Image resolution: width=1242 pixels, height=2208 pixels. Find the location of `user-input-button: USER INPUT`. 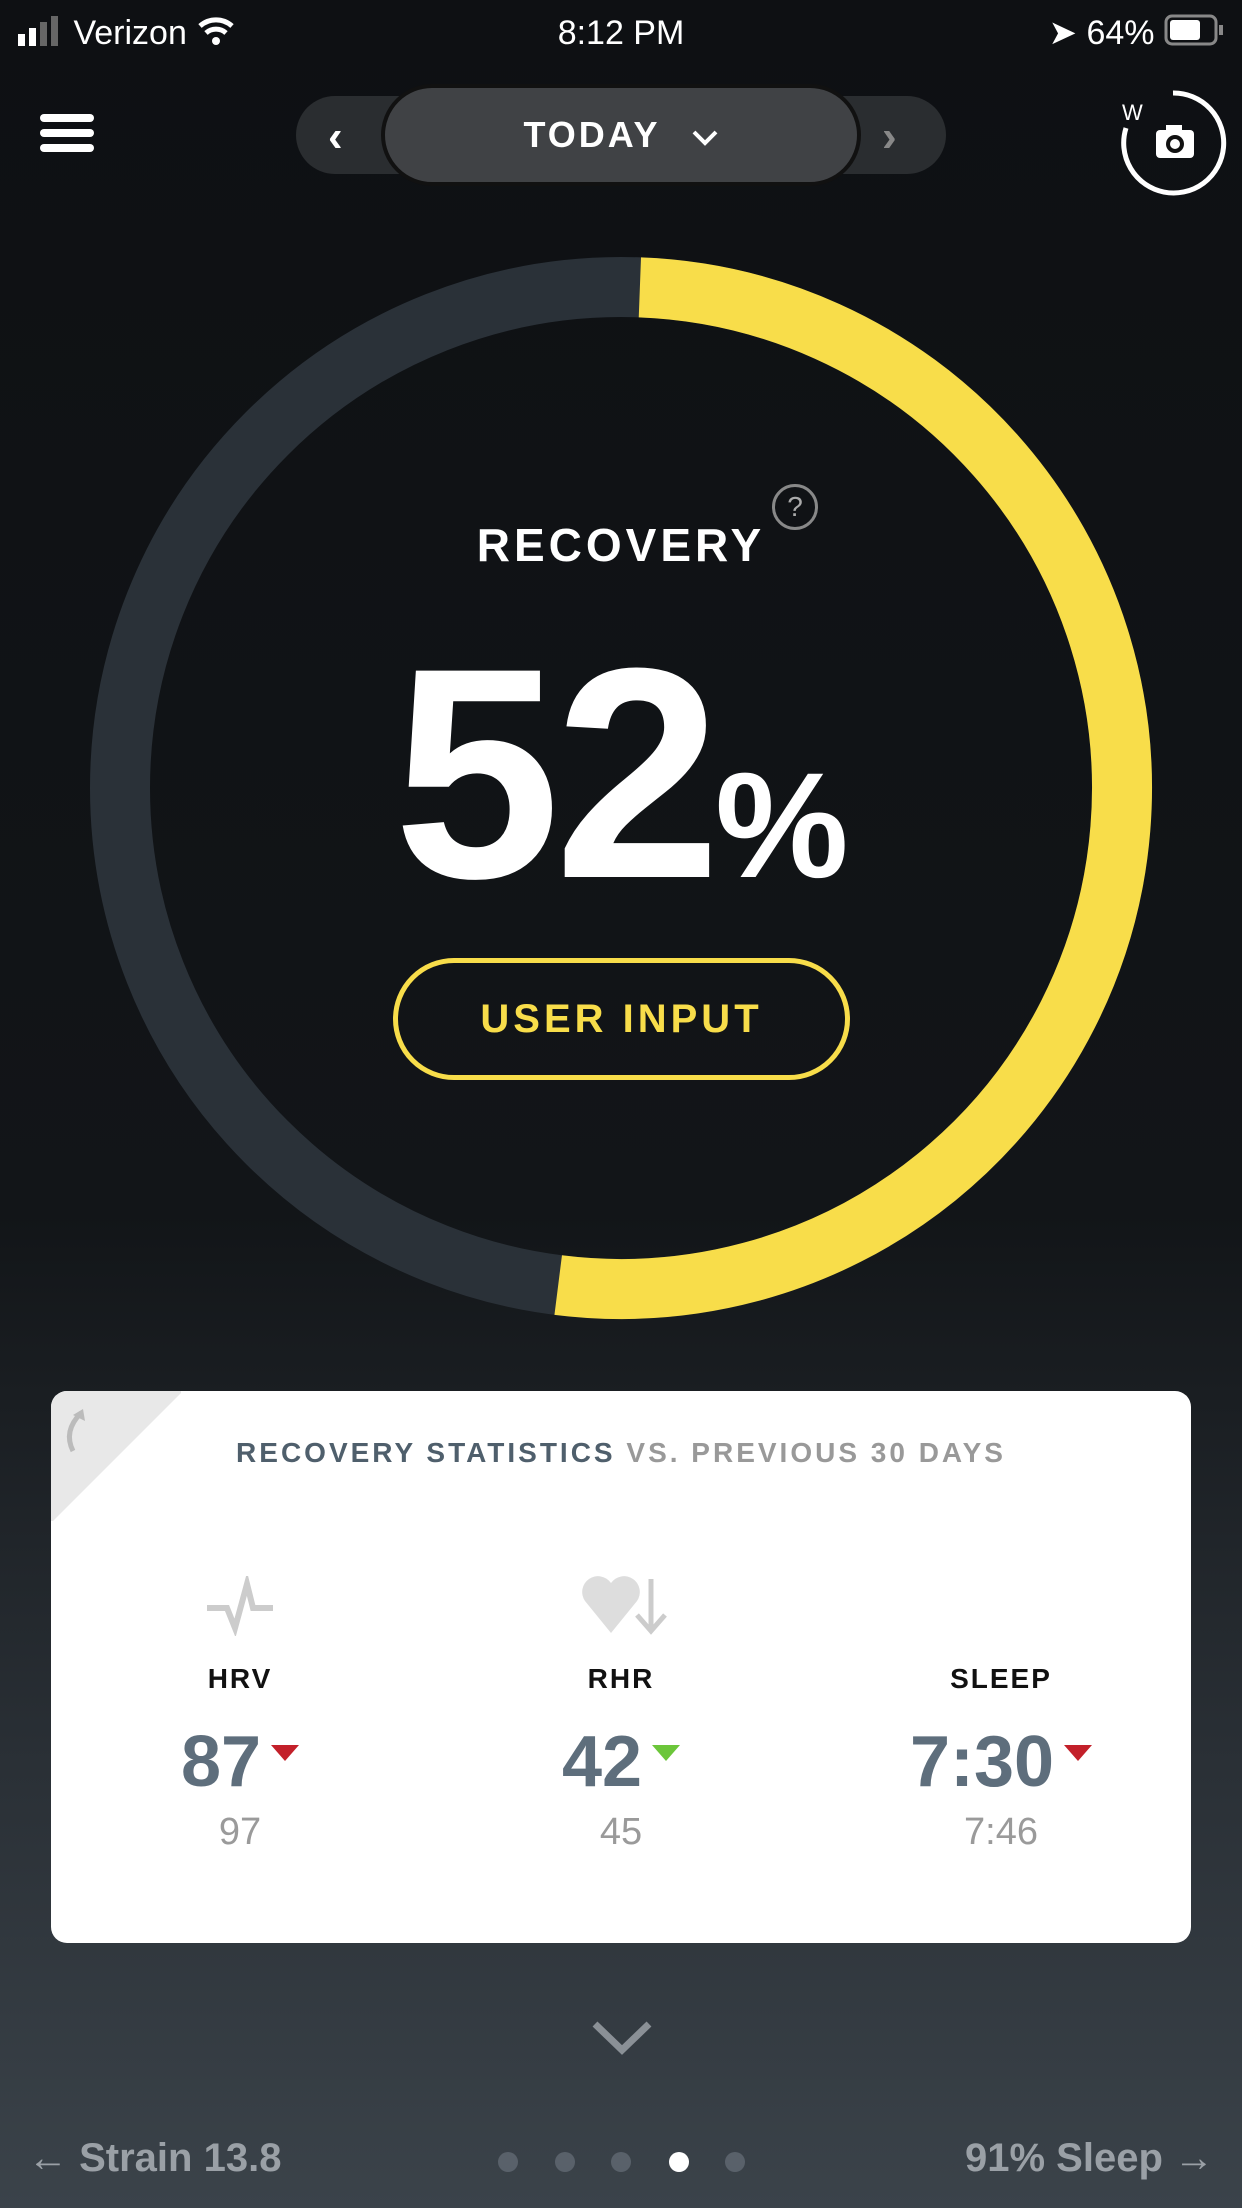

user-input-button: USER INPUT is located at coordinates (621, 1019).